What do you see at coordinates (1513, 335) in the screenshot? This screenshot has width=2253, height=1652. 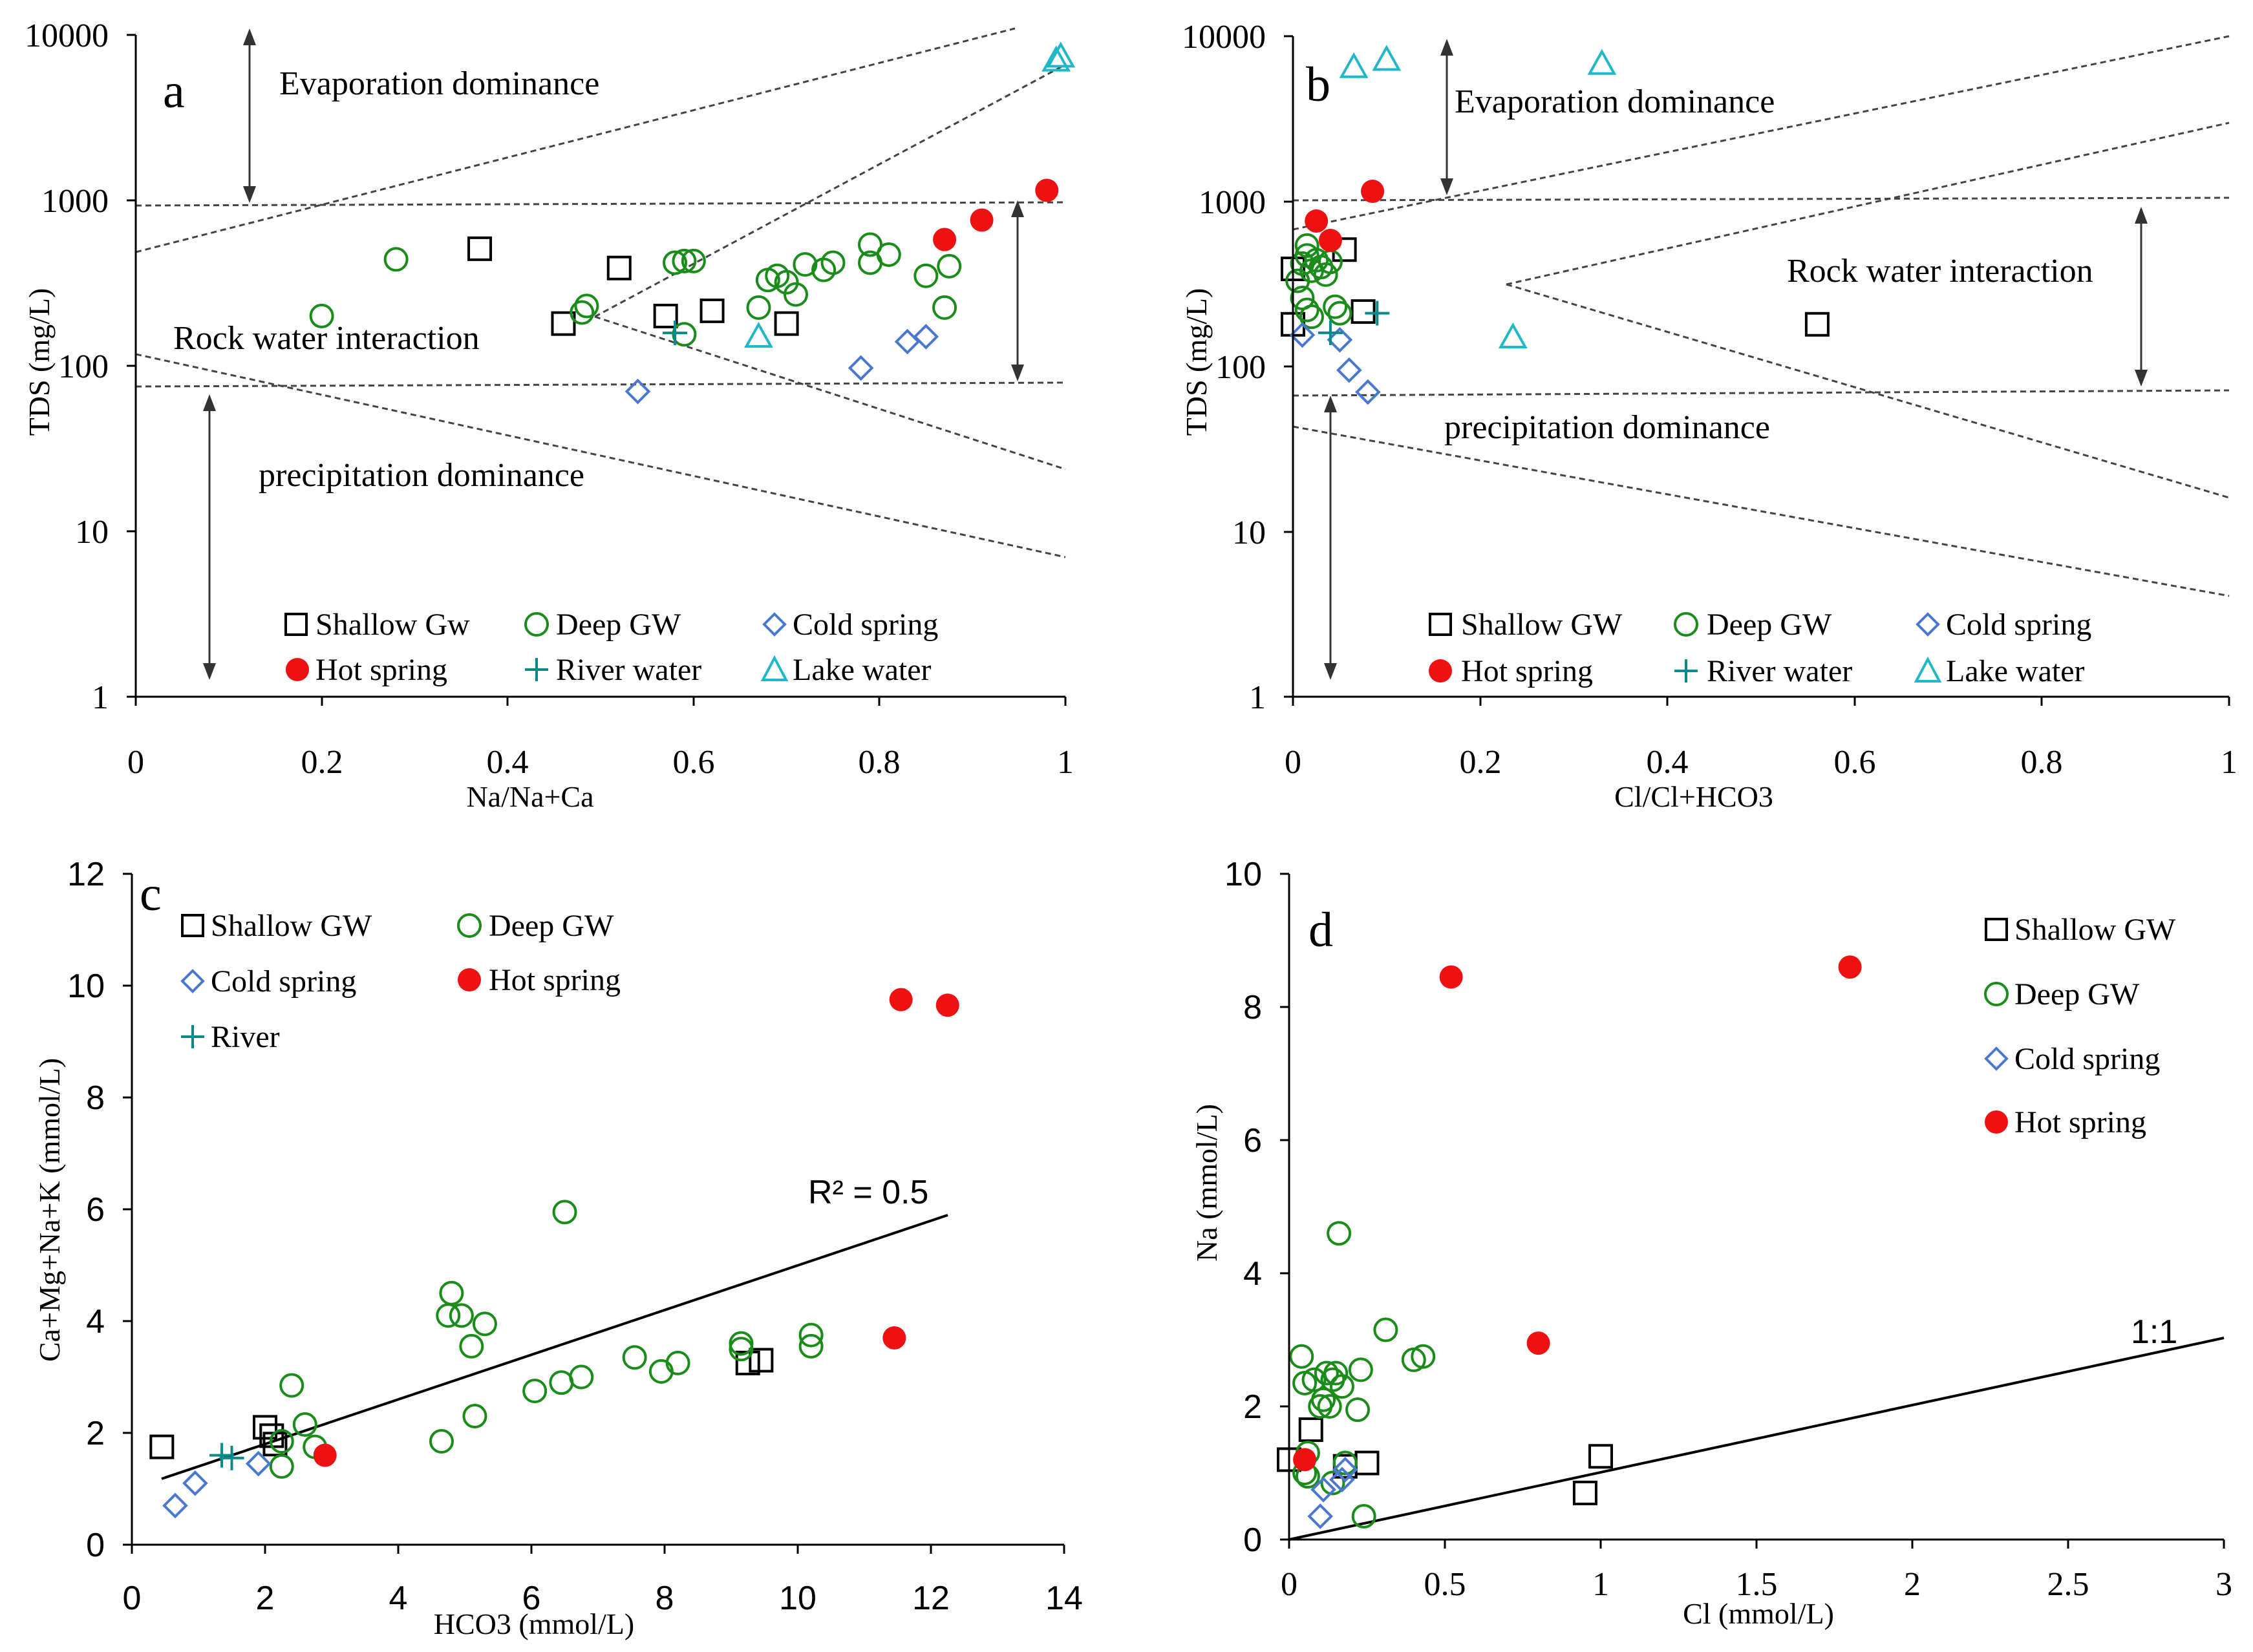 I see `panel-b-point-lake` at bounding box center [1513, 335].